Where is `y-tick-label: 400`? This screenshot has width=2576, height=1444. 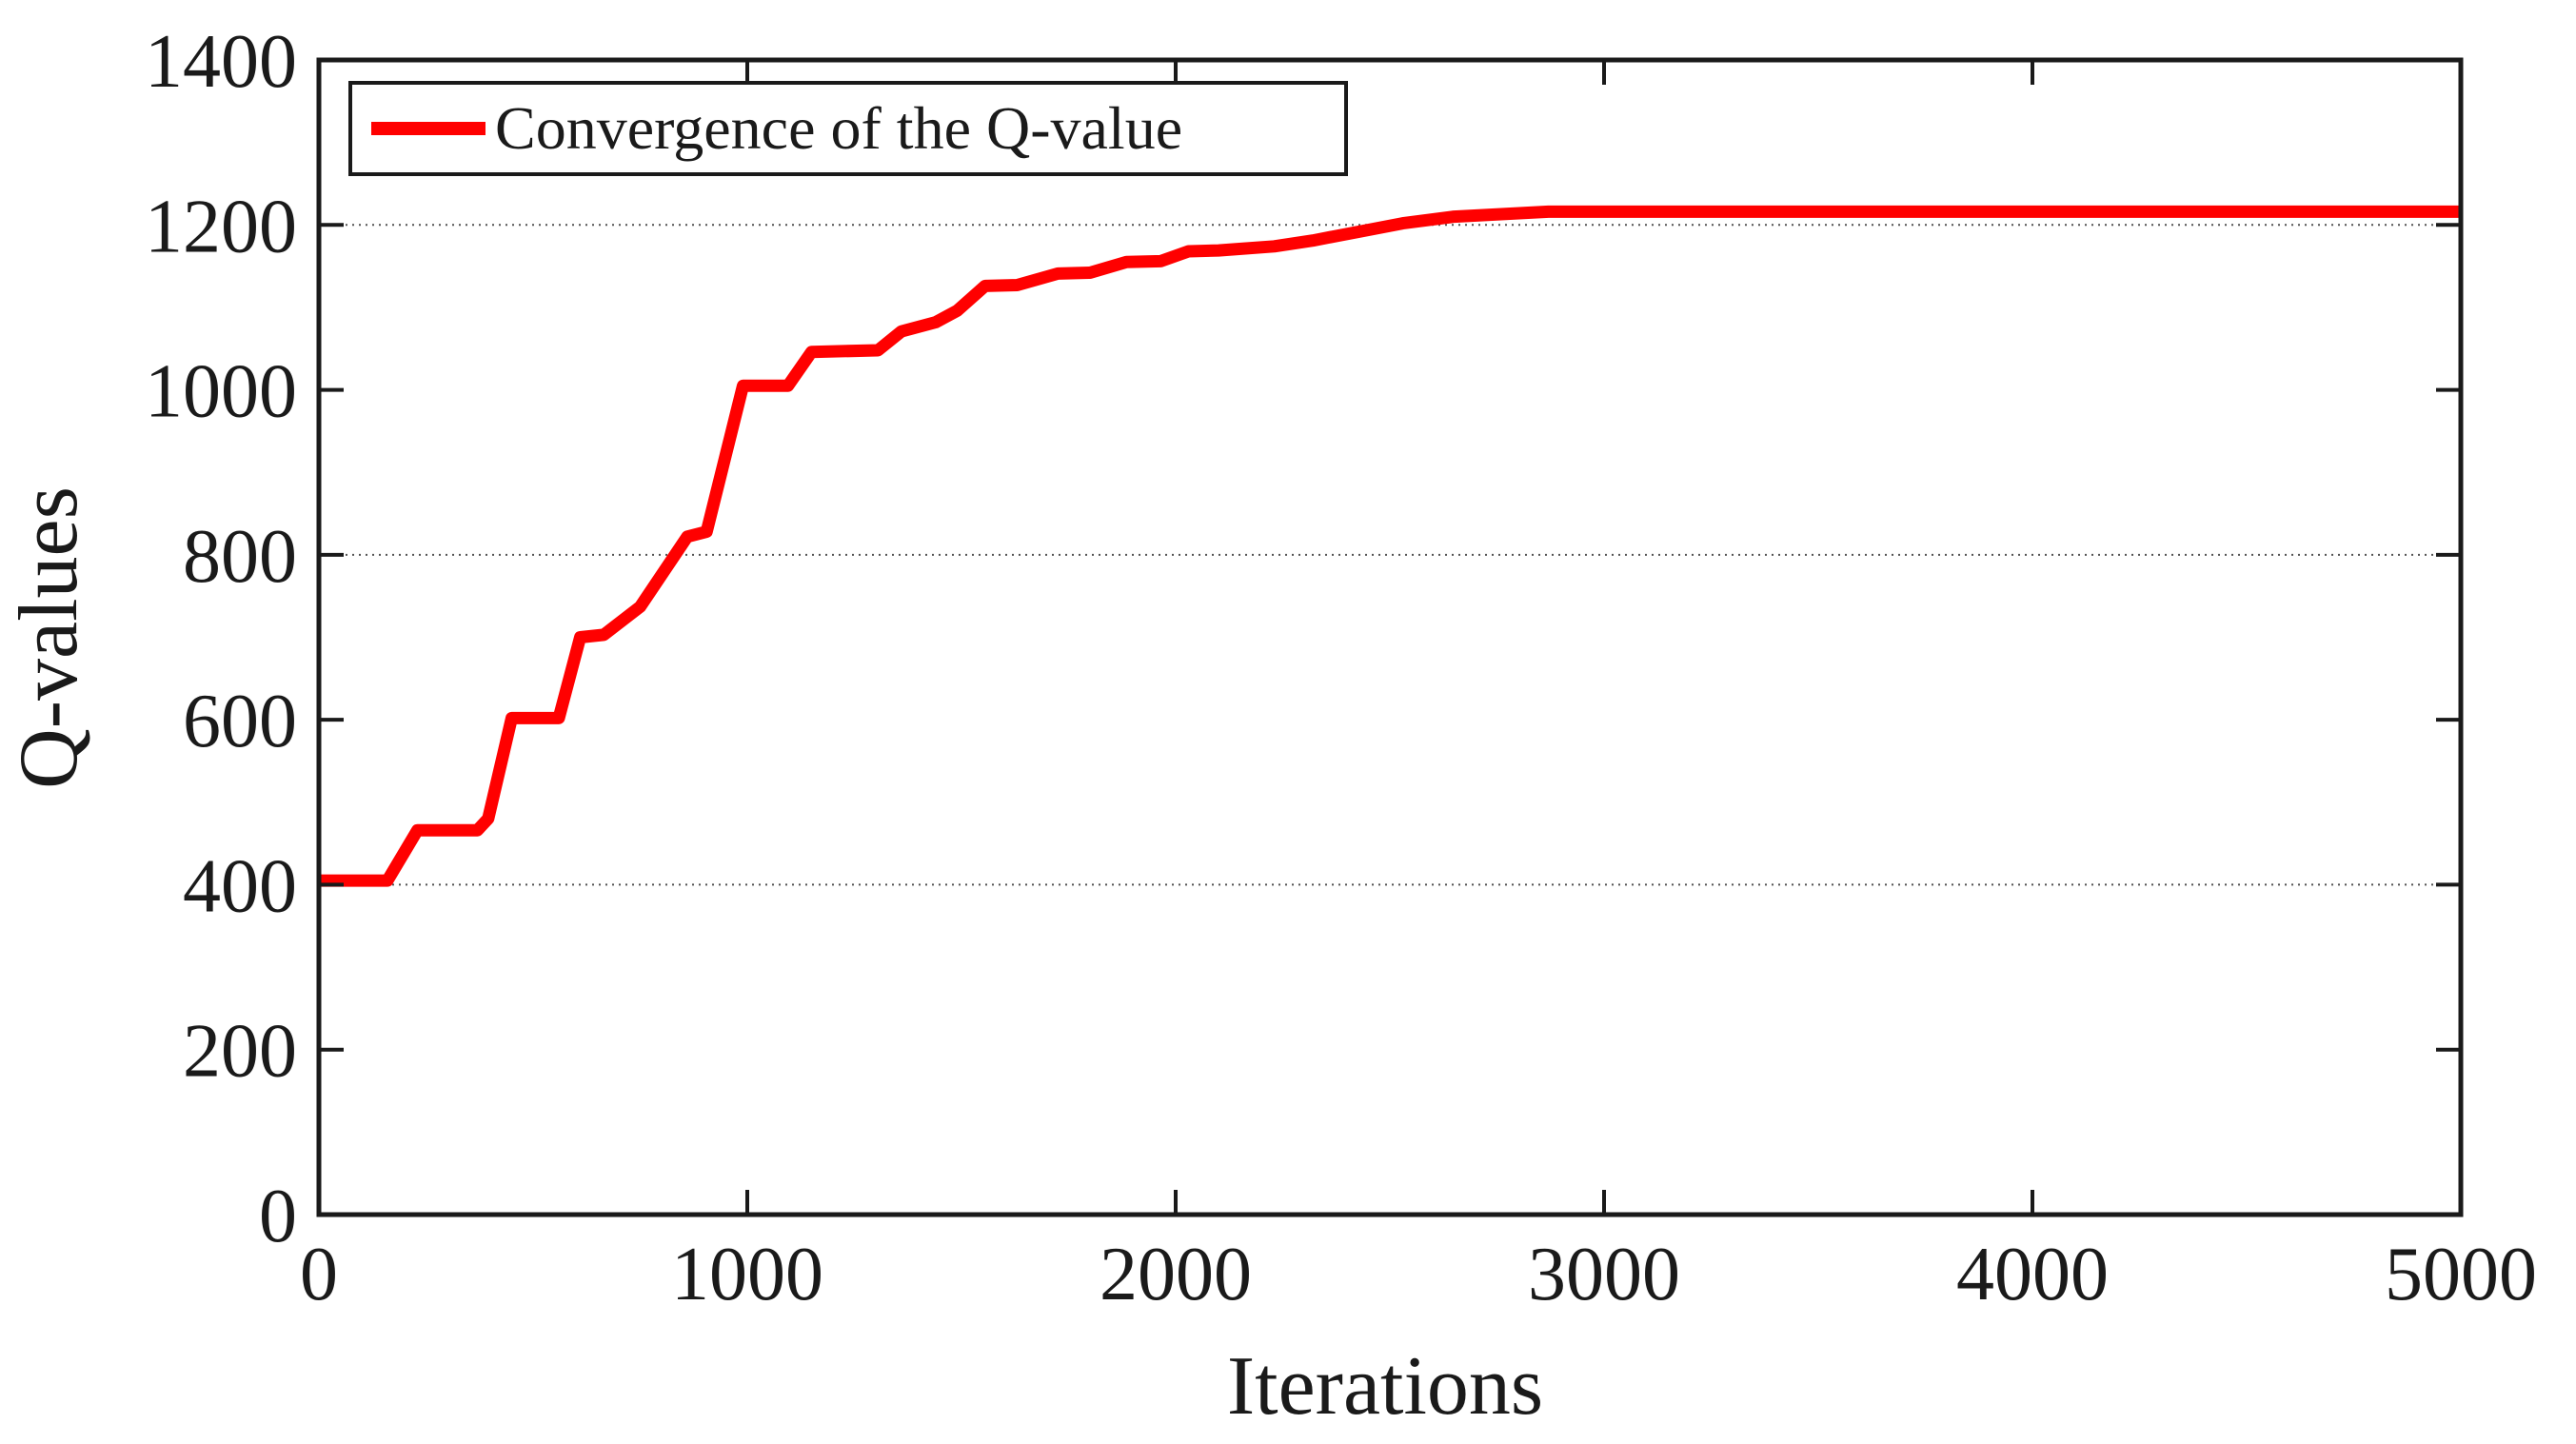
y-tick-label: 400 is located at coordinates (240, 886).